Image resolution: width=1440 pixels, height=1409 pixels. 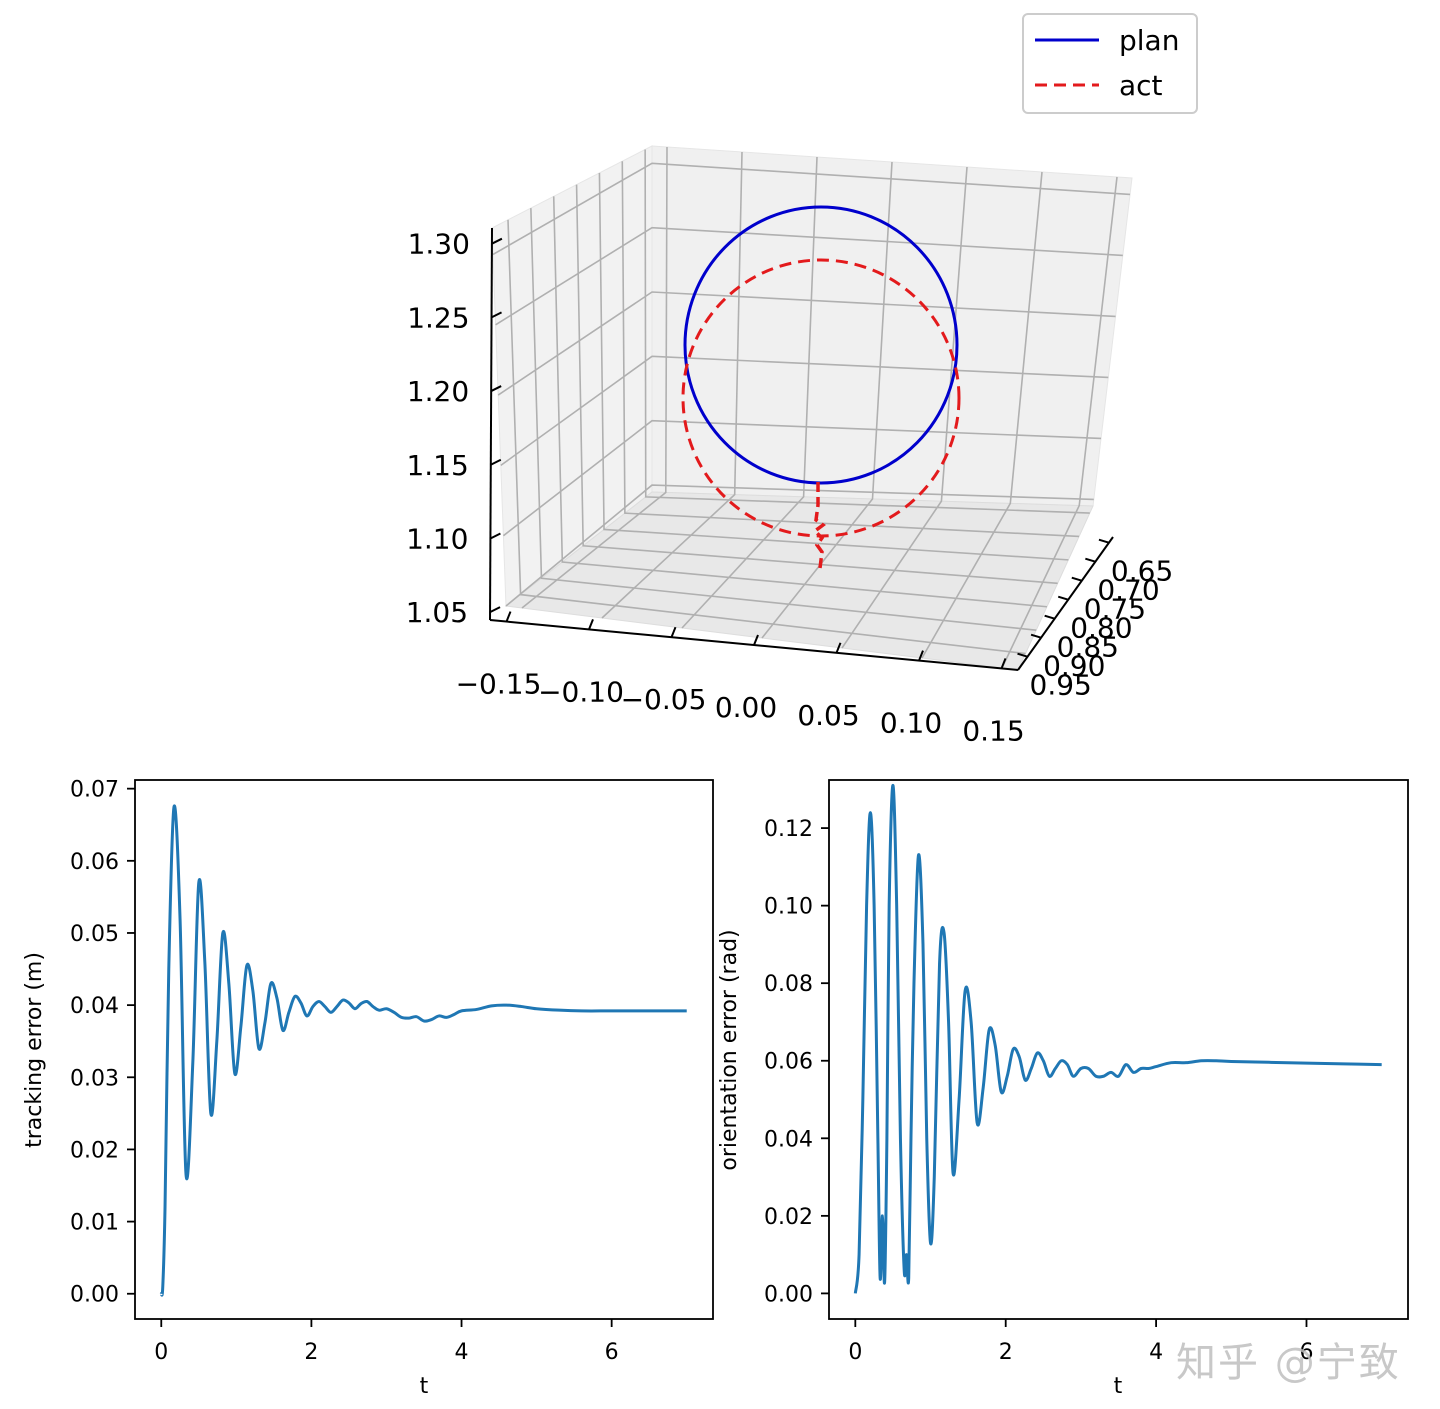 I want to click on z-tick-label: 1.20, so click(x=438, y=391).